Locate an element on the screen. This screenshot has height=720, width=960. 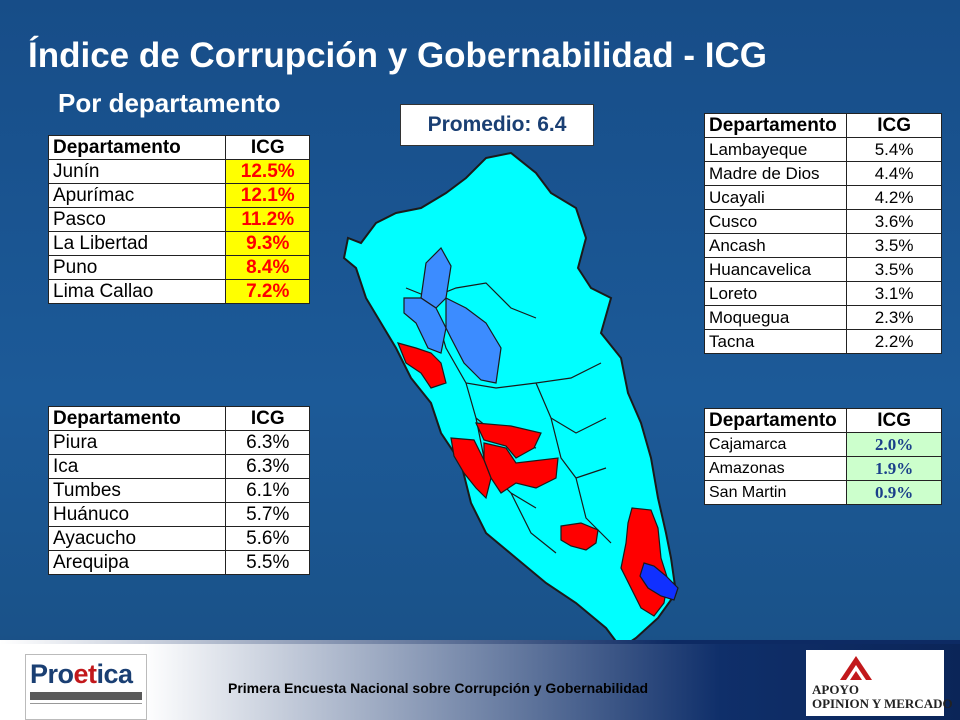
region-pasco is located at coordinates (508, 440).